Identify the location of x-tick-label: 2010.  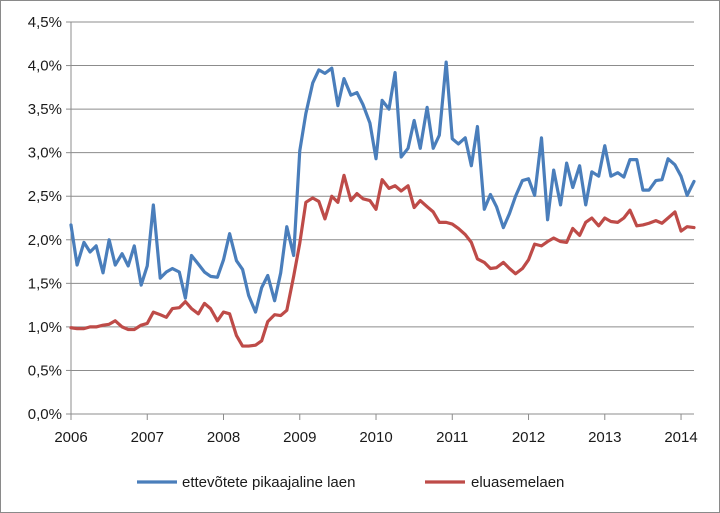
(375, 437).